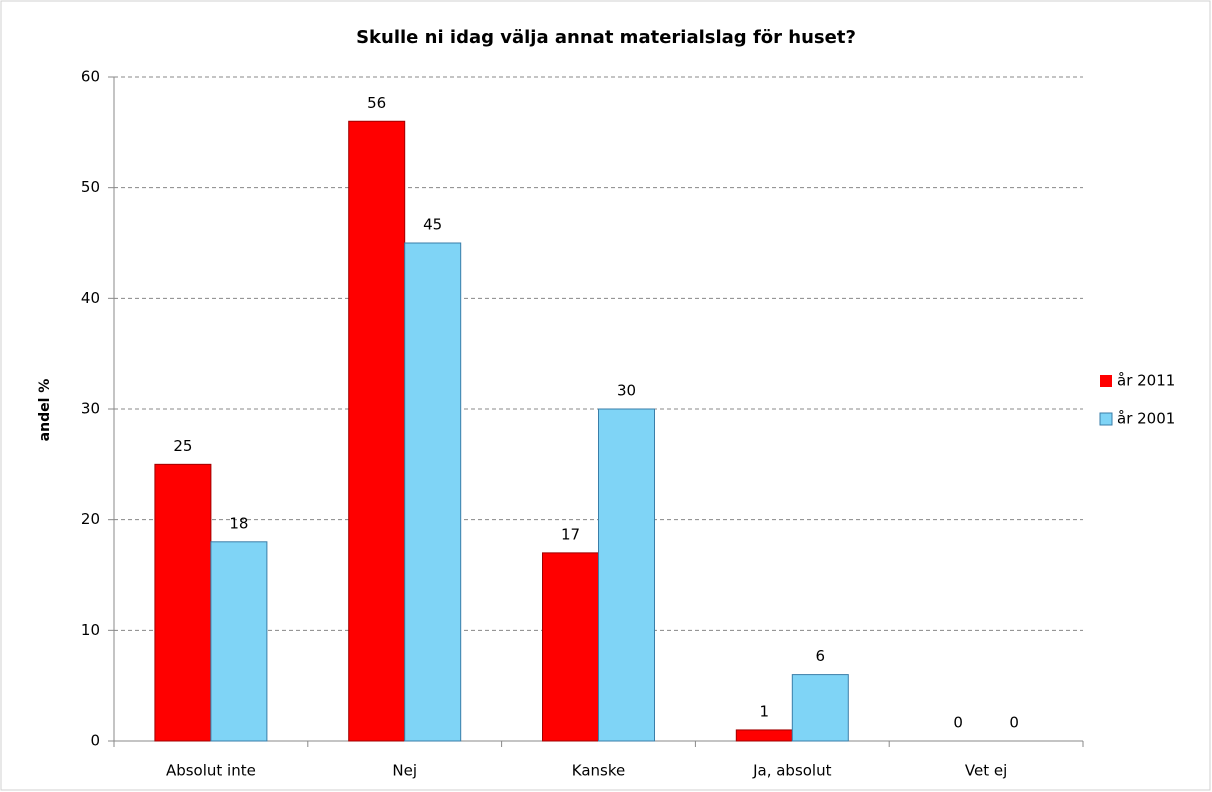 This screenshot has height=792, width=1212. Describe the element at coordinates (95, 741) in the screenshot. I see `y-tick-label: 0` at that location.